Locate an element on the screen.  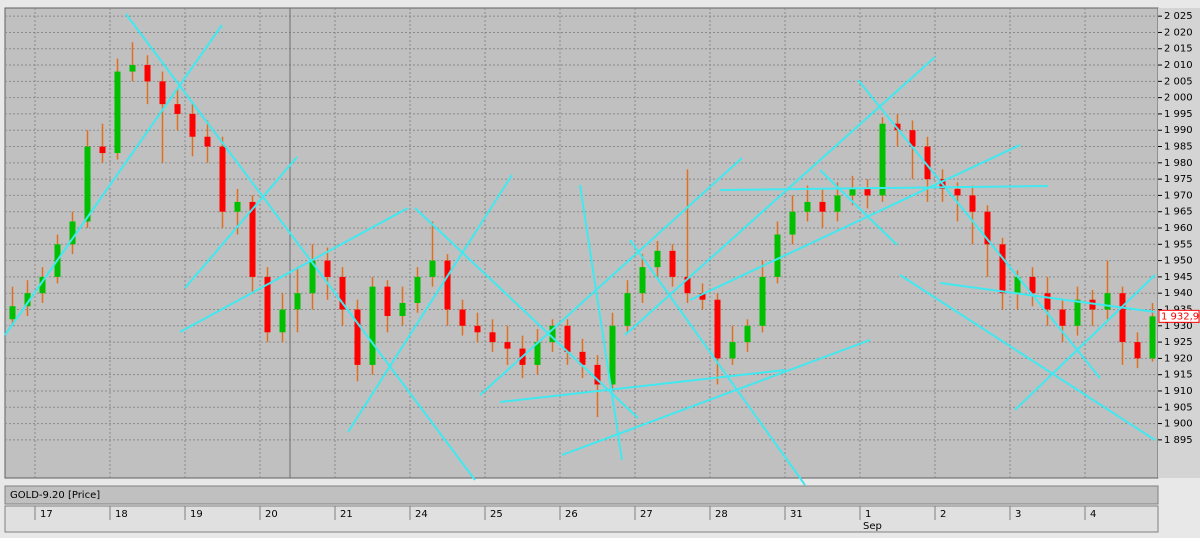
y-tick-label: 1 975 is located at coordinates (1178, 179).